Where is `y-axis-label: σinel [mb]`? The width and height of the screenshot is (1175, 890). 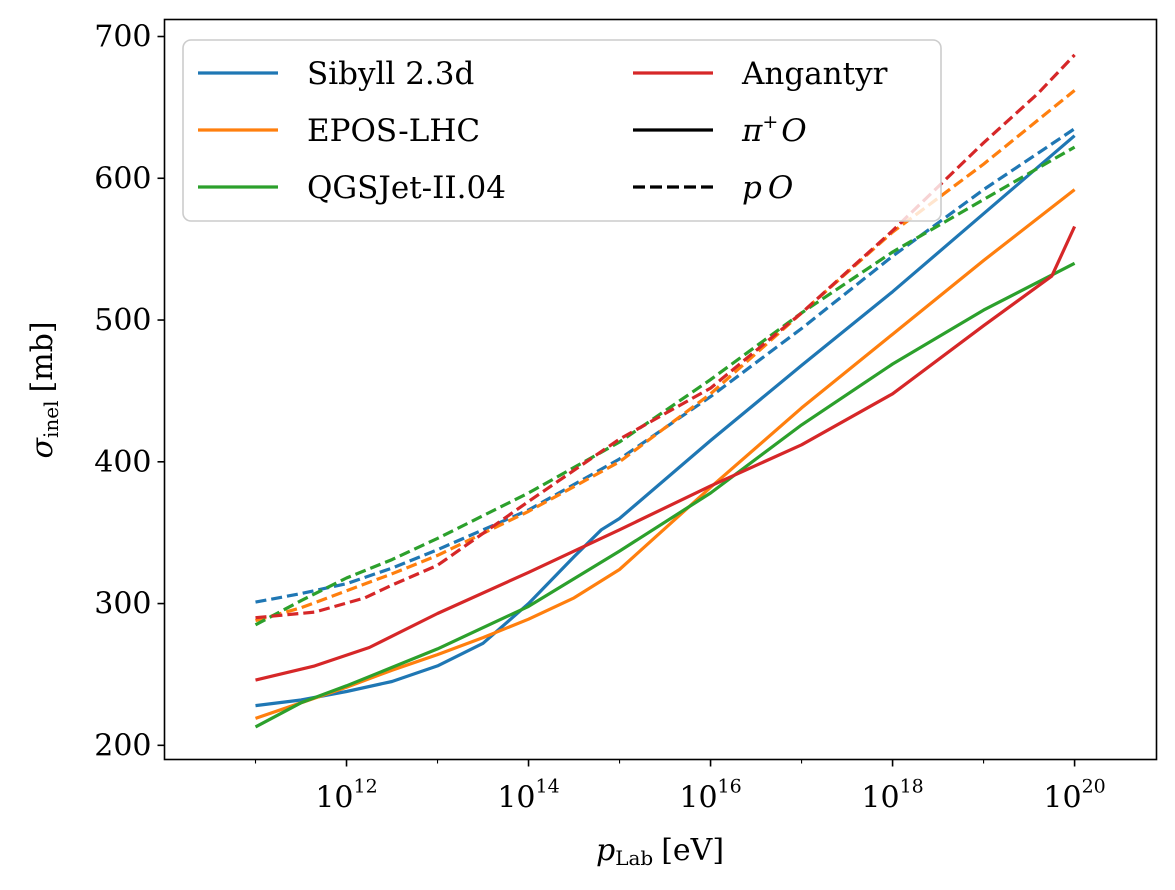
y-axis-label: σinel [mb] is located at coordinates (44, 389).